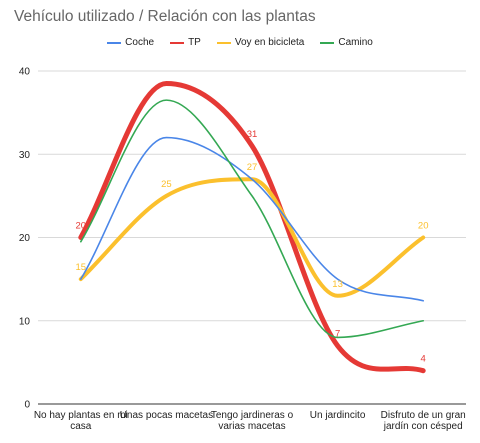  Describe the element at coordinates (194, 42) in the screenshot. I see `legend-label: TP` at that location.